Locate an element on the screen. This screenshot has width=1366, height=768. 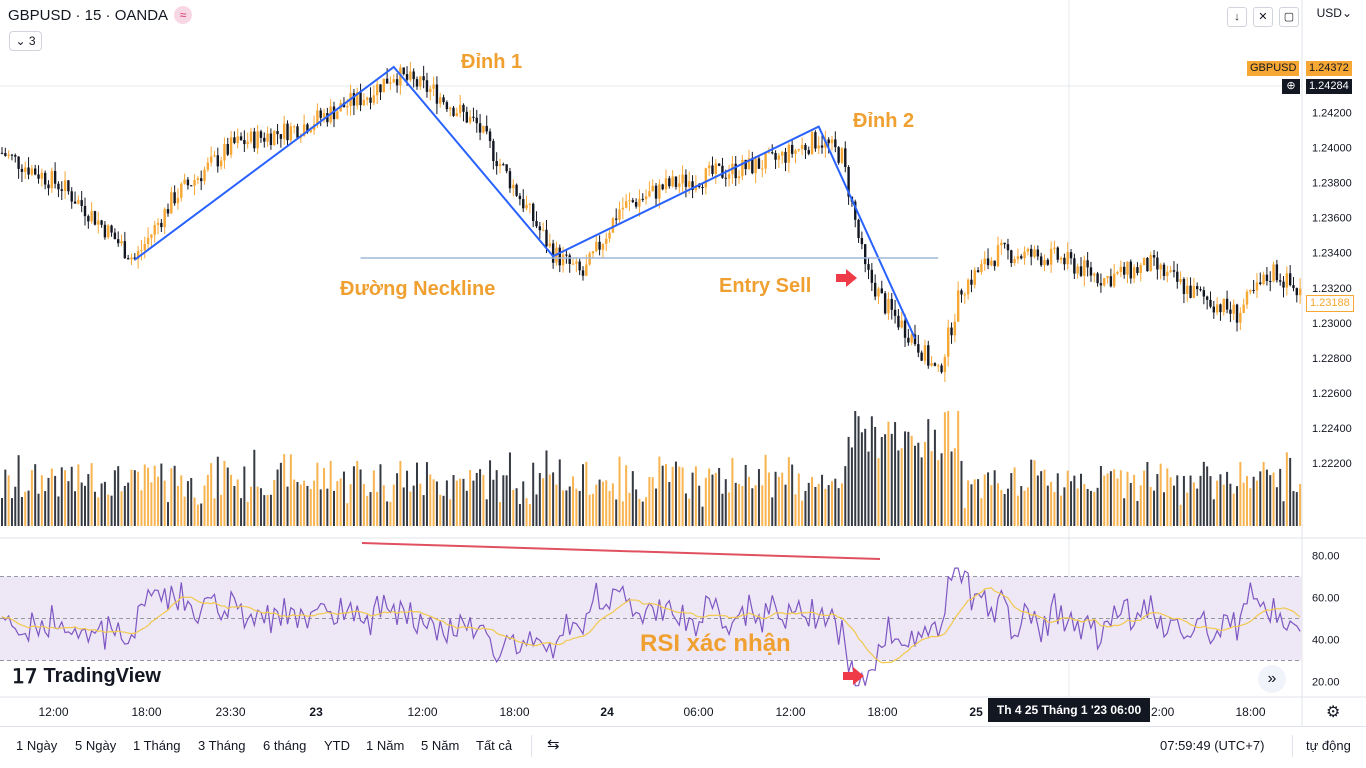
auto-scale-toggle: tự động is located at coordinates (1328, 745).